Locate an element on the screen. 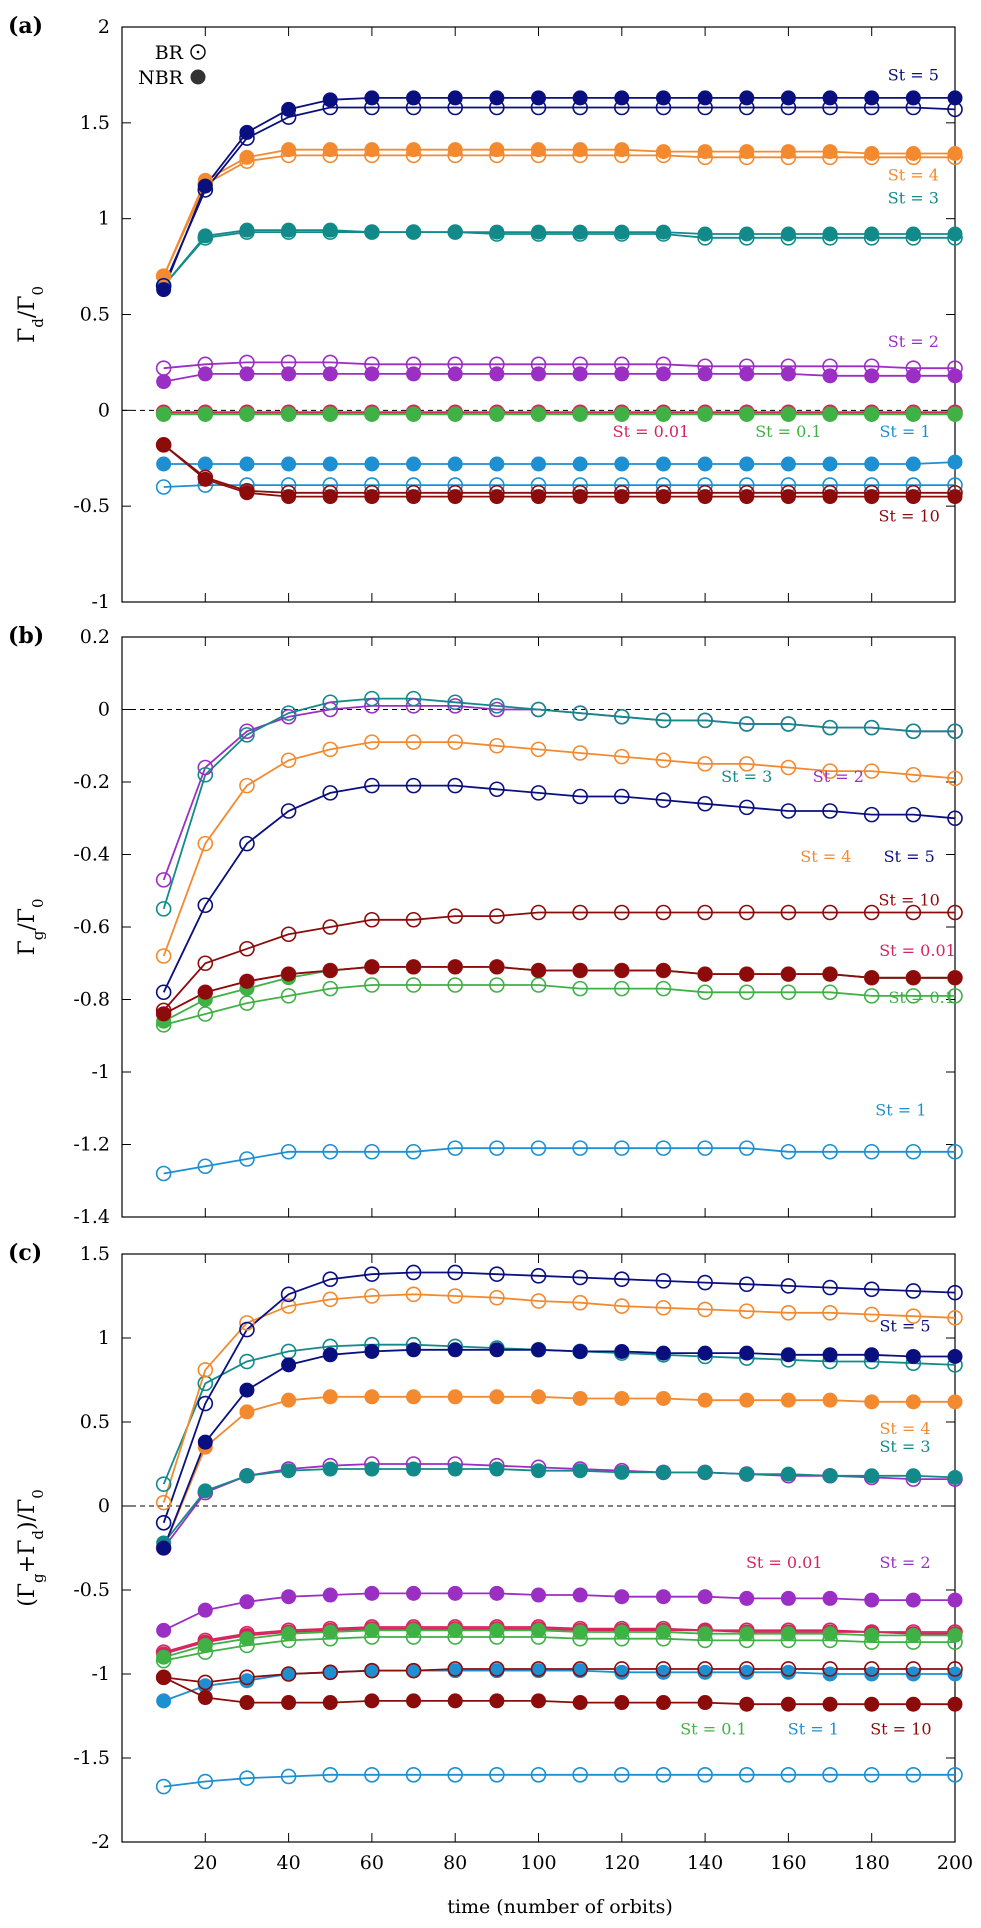 The image size is (981, 1928). panel-label: (a) is located at coordinates (25, 26).